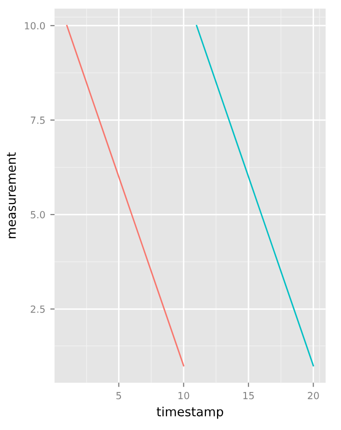 The image size is (341, 430). What do you see at coordinates (119, 396) in the screenshot?
I see `x-tick-label: 5` at bounding box center [119, 396].